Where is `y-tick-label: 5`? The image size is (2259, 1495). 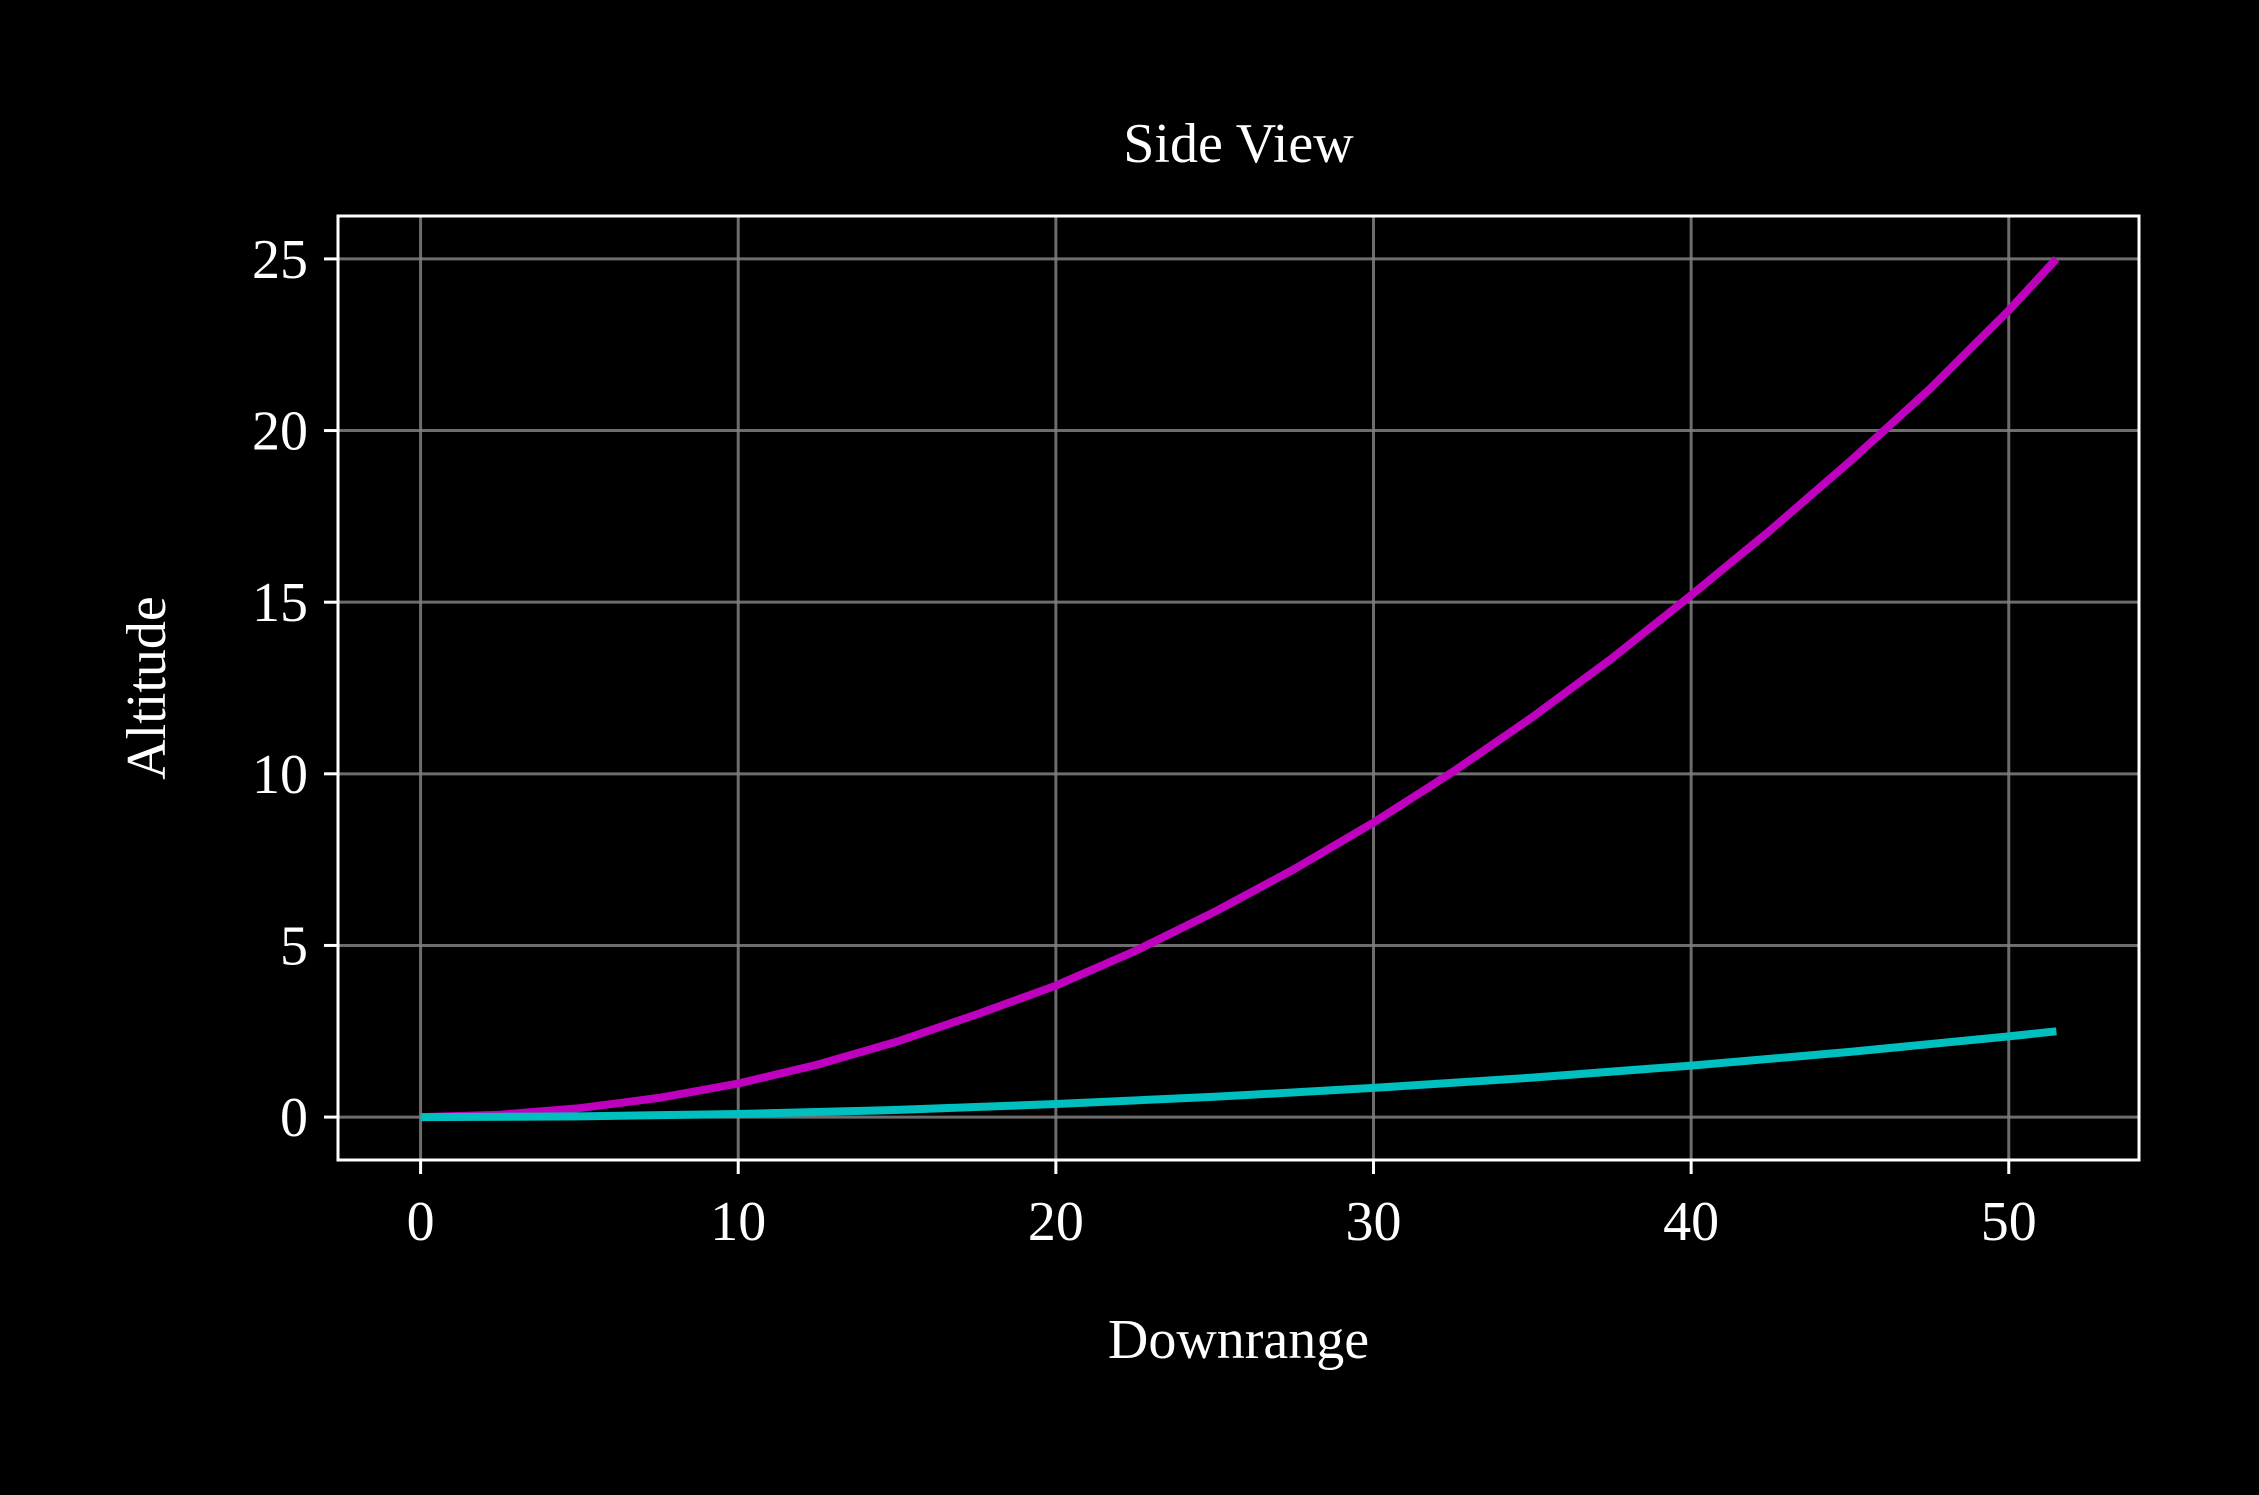
y-tick-label: 5 is located at coordinates (294, 946).